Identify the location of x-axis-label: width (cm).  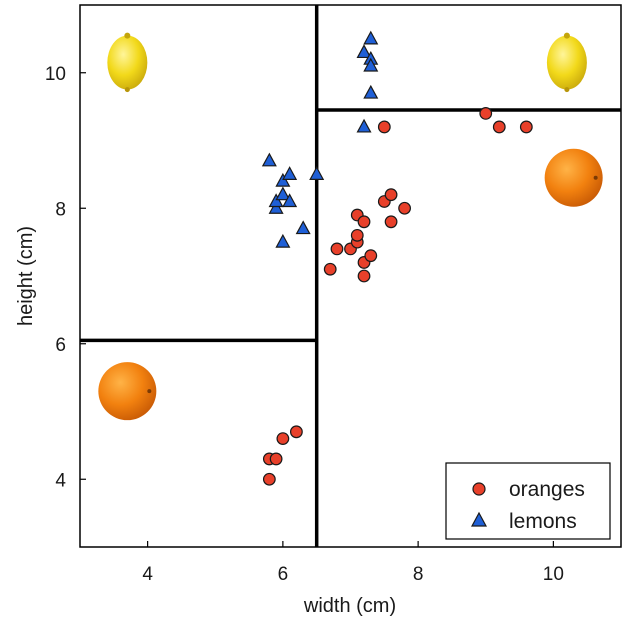
(349, 606).